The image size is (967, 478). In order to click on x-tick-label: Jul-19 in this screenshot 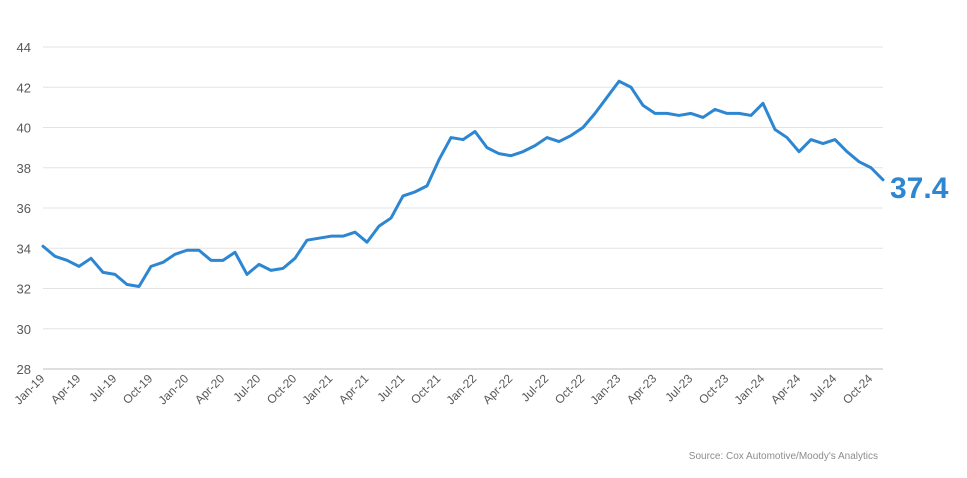, I will do `click(102, 387)`.